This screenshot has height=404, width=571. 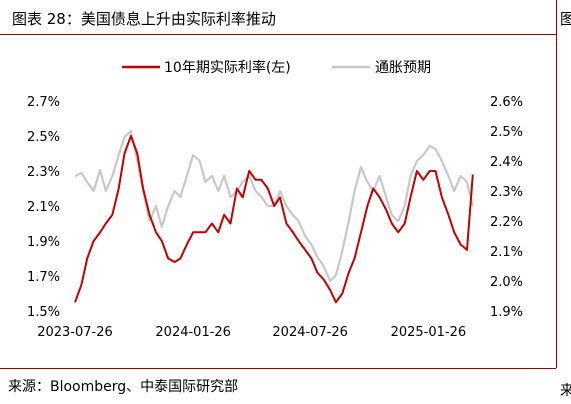 I want to click on legend-label-real-rate: 10年期实际利率(左), so click(x=227, y=67).